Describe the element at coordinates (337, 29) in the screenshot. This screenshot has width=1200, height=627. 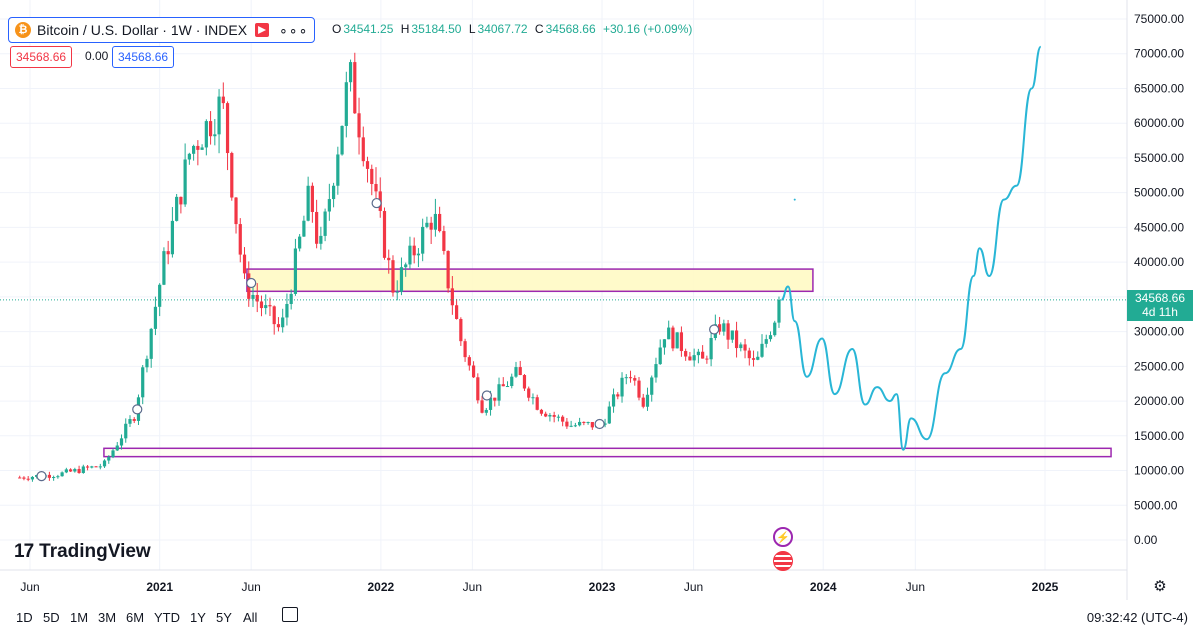
I see `open-label: O` at that location.